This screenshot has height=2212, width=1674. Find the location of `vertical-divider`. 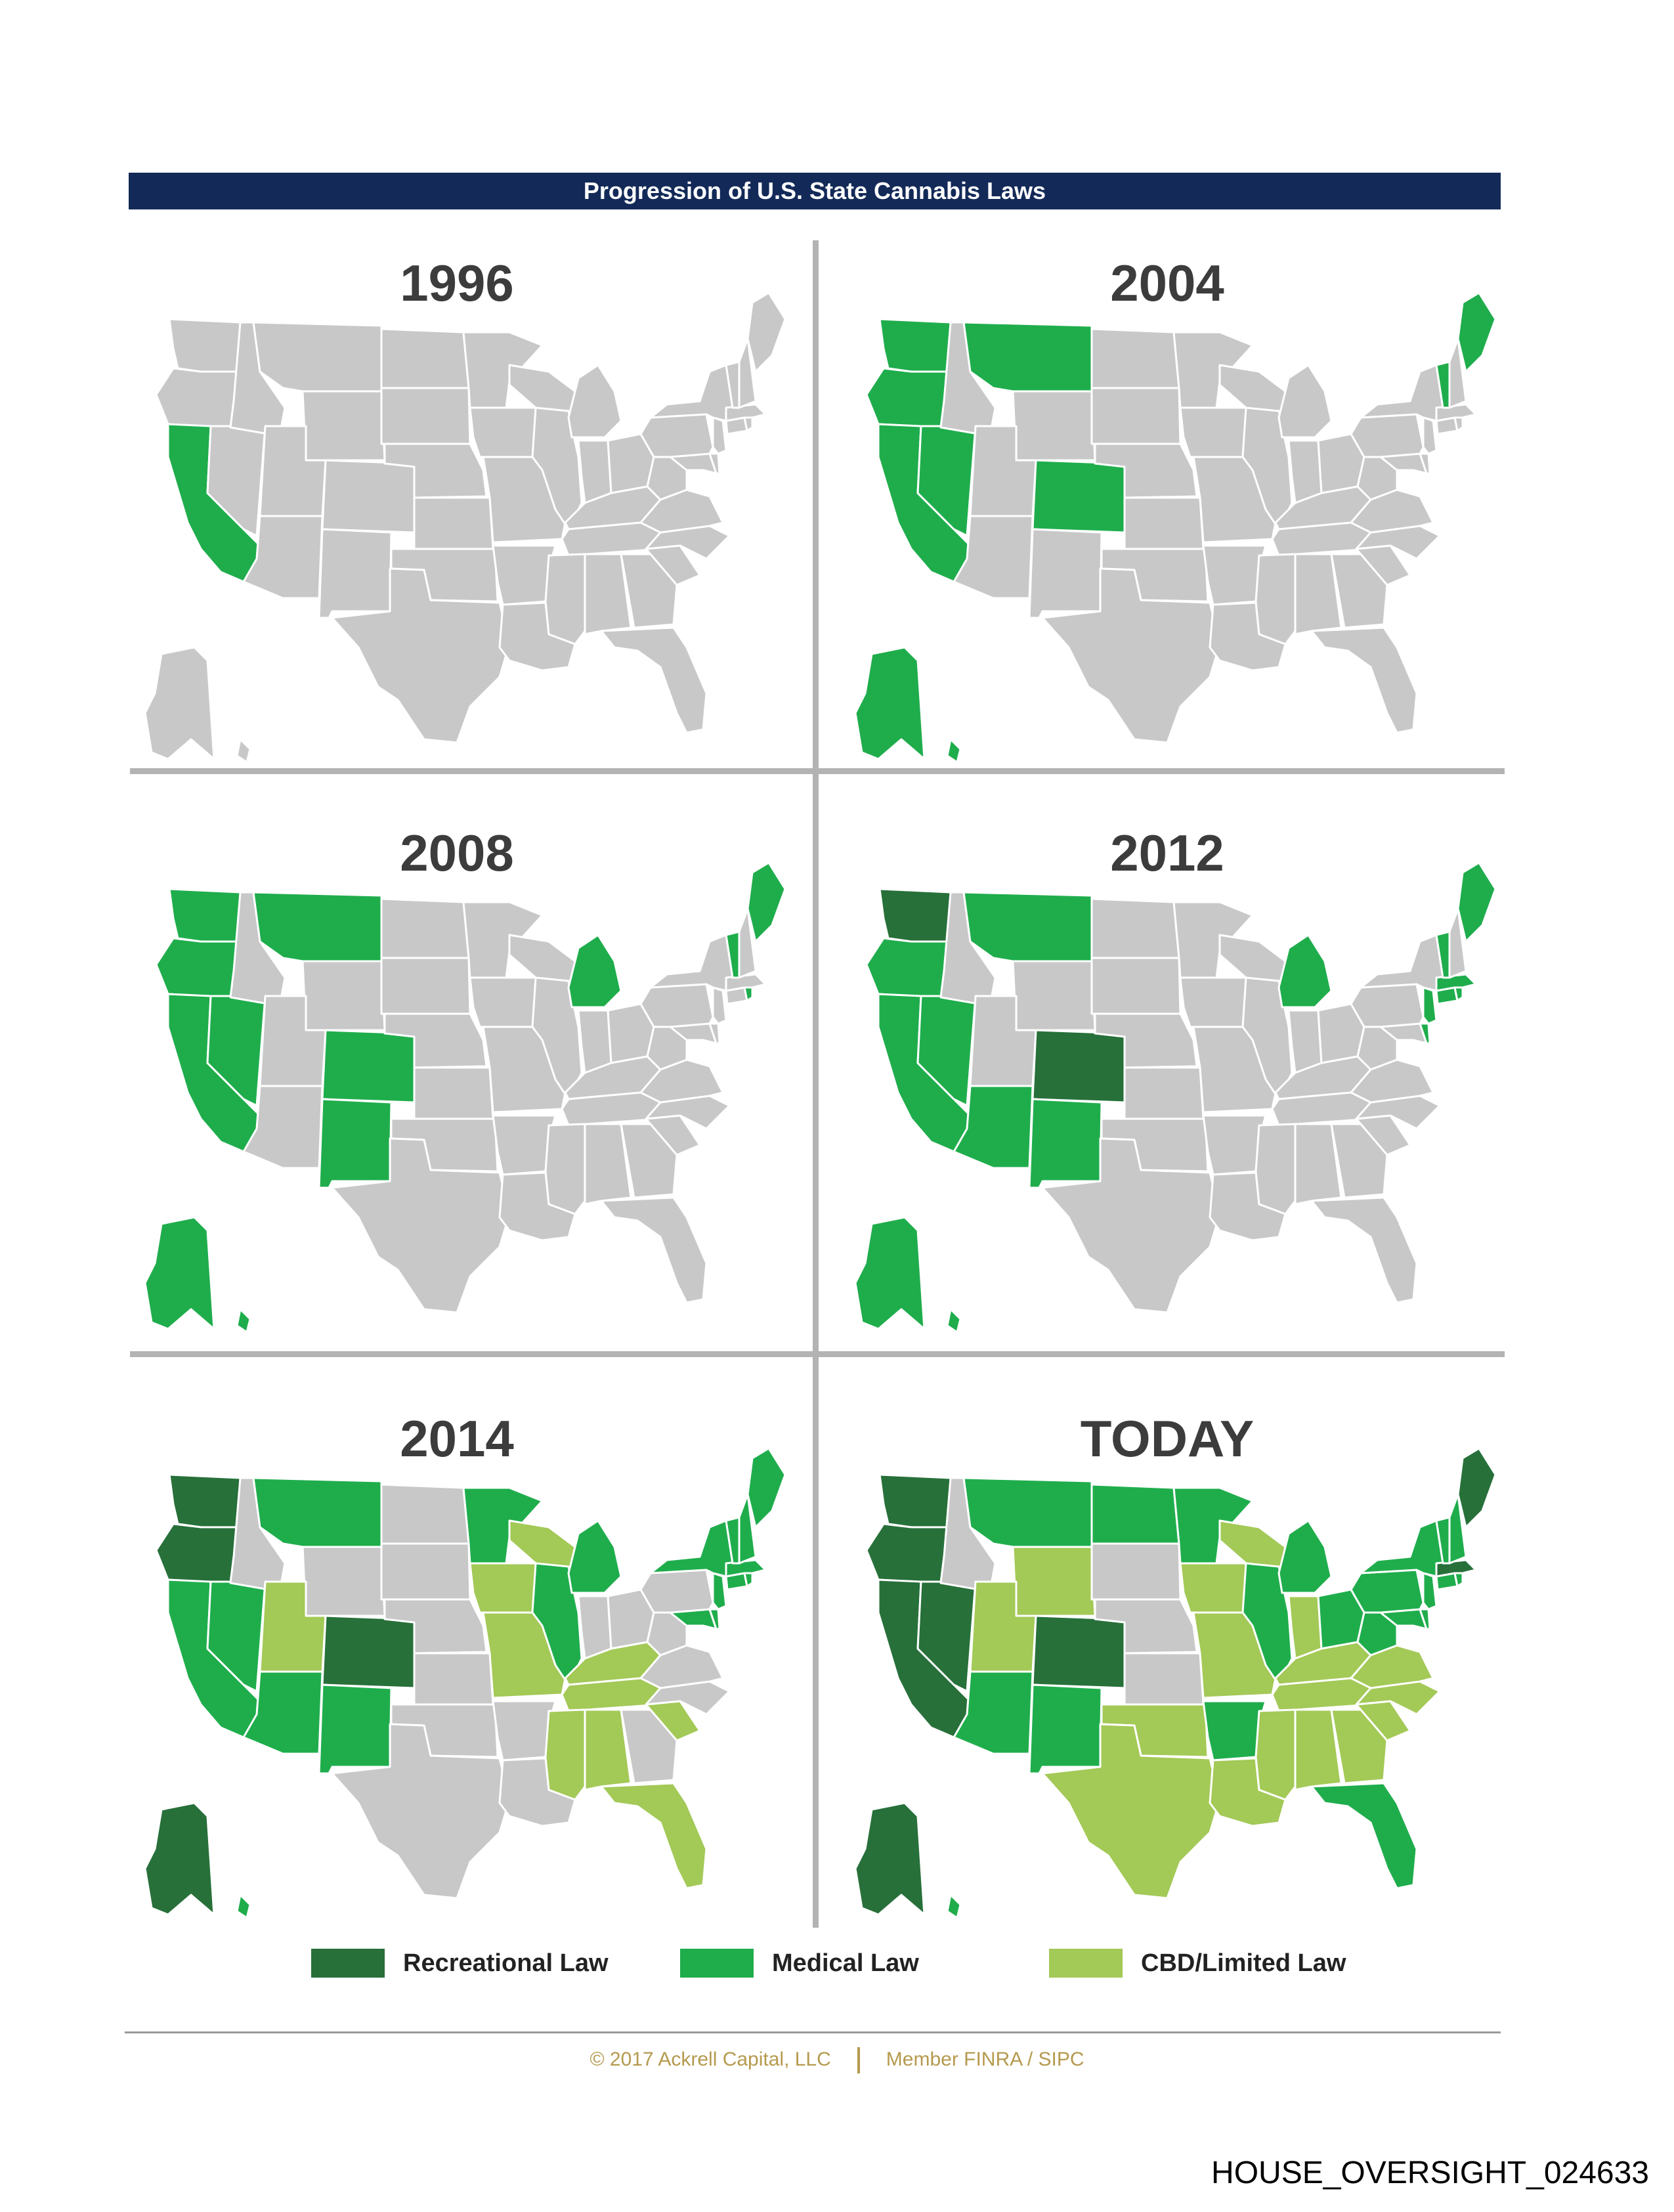

vertical-divider is located at coordinates (816, 1084).